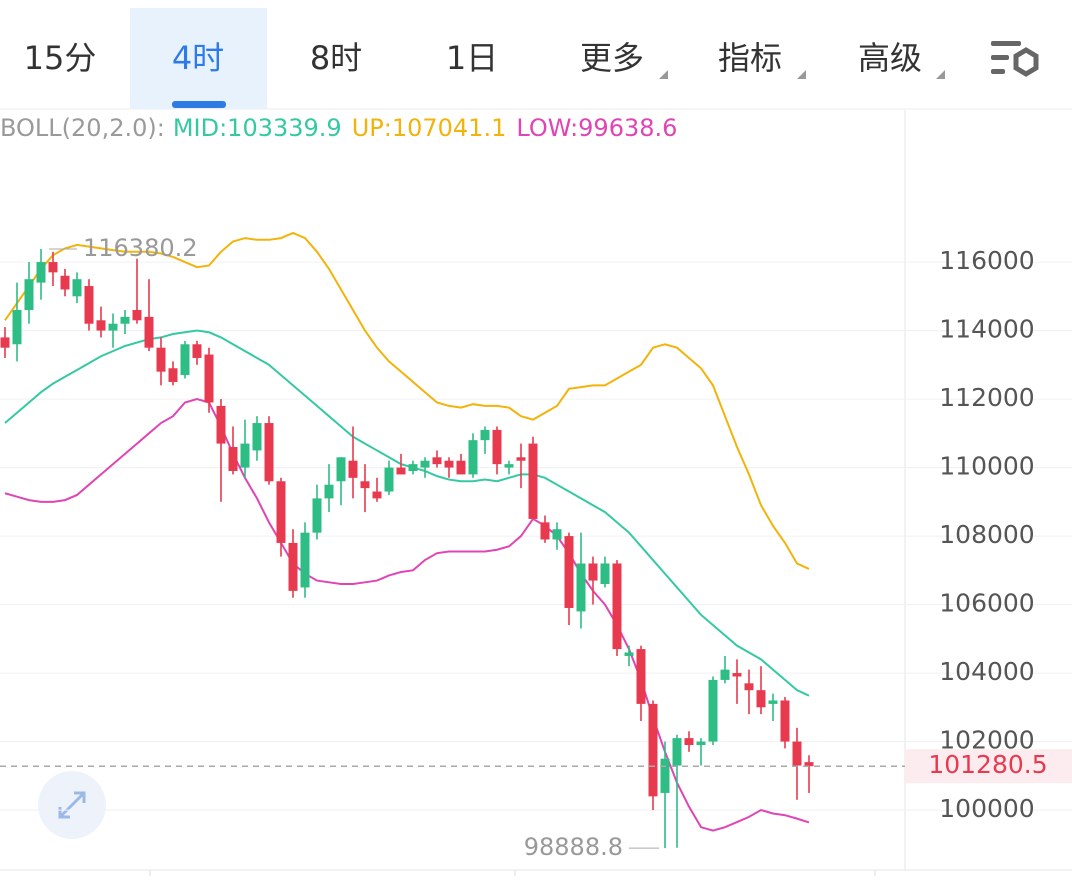 The height and width of the screenshot is (882, 1072). What do you see at coordinates (257, 128) in the screenshot?
I see `legend-entry: MID:103339.9` at bounding box center [257, 128].